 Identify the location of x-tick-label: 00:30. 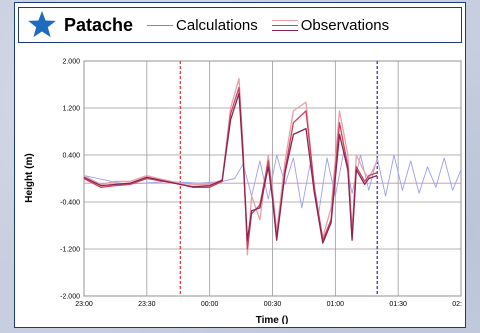
(273, 304).